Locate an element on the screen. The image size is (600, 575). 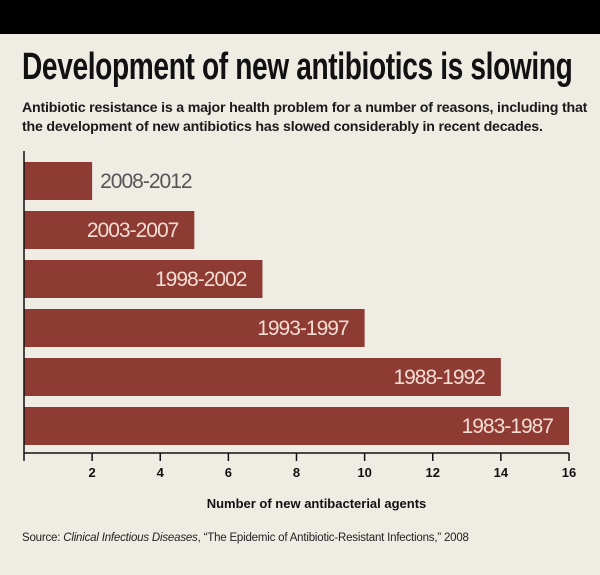
bar-label-1993-1997: 1993-1997 is located at coordinates (303, 328).